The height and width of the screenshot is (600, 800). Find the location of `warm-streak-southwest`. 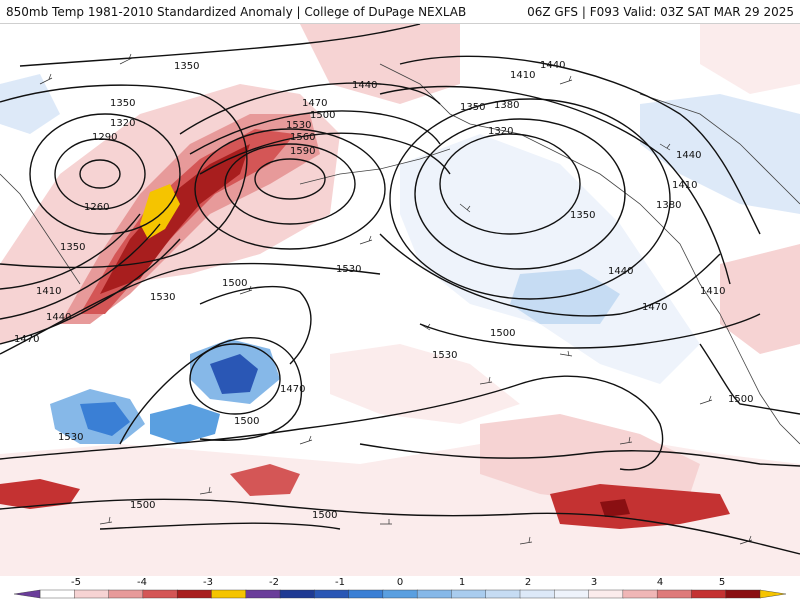

warm-streak-southwest is located at coordinates (40, 494).